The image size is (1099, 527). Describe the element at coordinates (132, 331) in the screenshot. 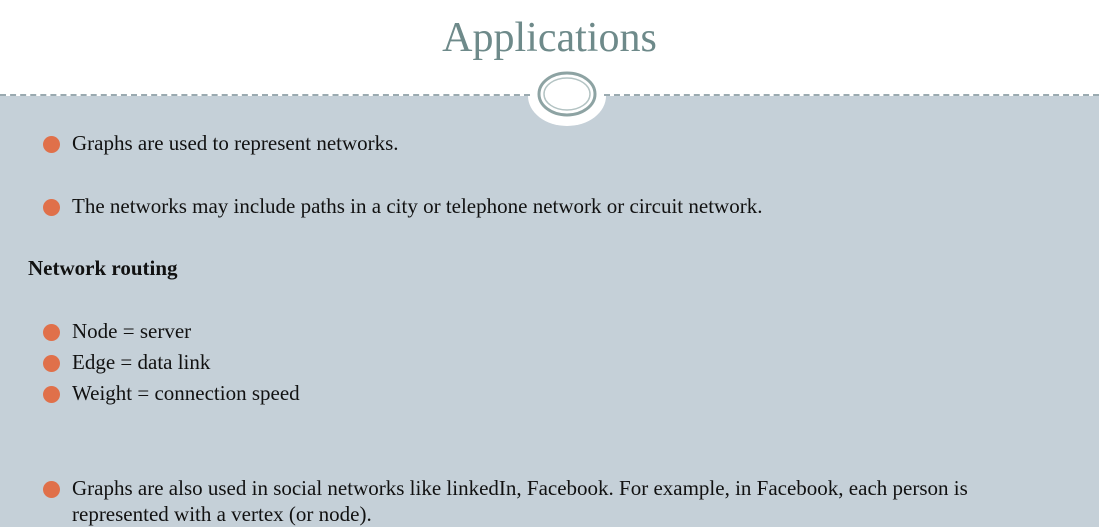

I see `bullet-text: Node = server` at that location.